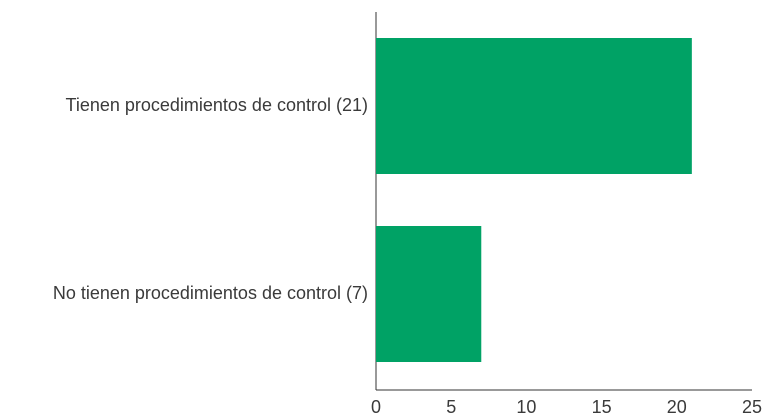 The height and width of the screenshot is (415, 765). What do you see at coordinates (526, 406) in the screenshot?
I see `x-tick-label-2: 10` at bounding box center [526, 406].